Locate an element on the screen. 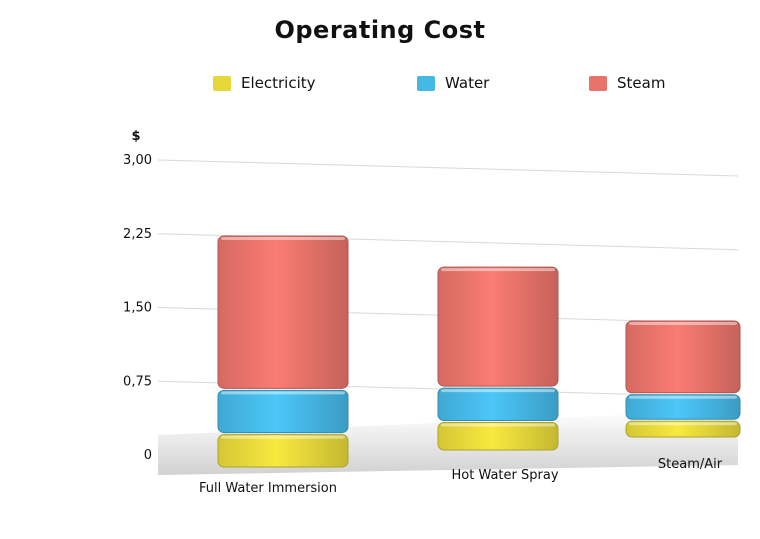 This screenshot has width=760, height=539. chart-title: Operating Cost is located at coordinates (380, 30).